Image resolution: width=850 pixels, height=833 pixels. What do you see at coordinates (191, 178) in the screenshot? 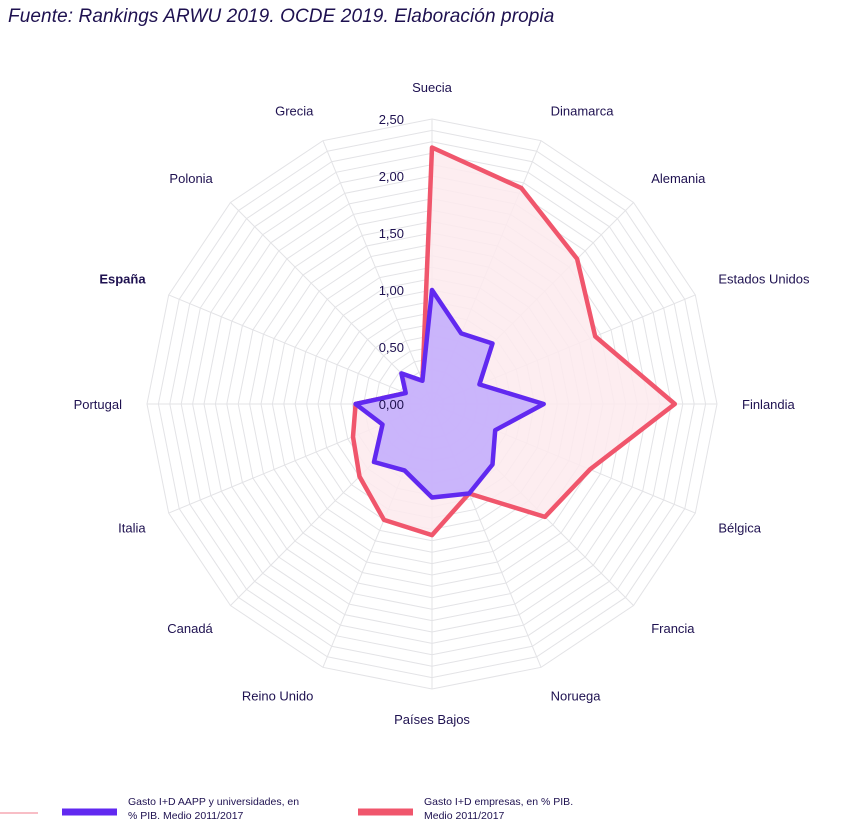
I see `category-label: Polonia` at bounding box center [191, 178].